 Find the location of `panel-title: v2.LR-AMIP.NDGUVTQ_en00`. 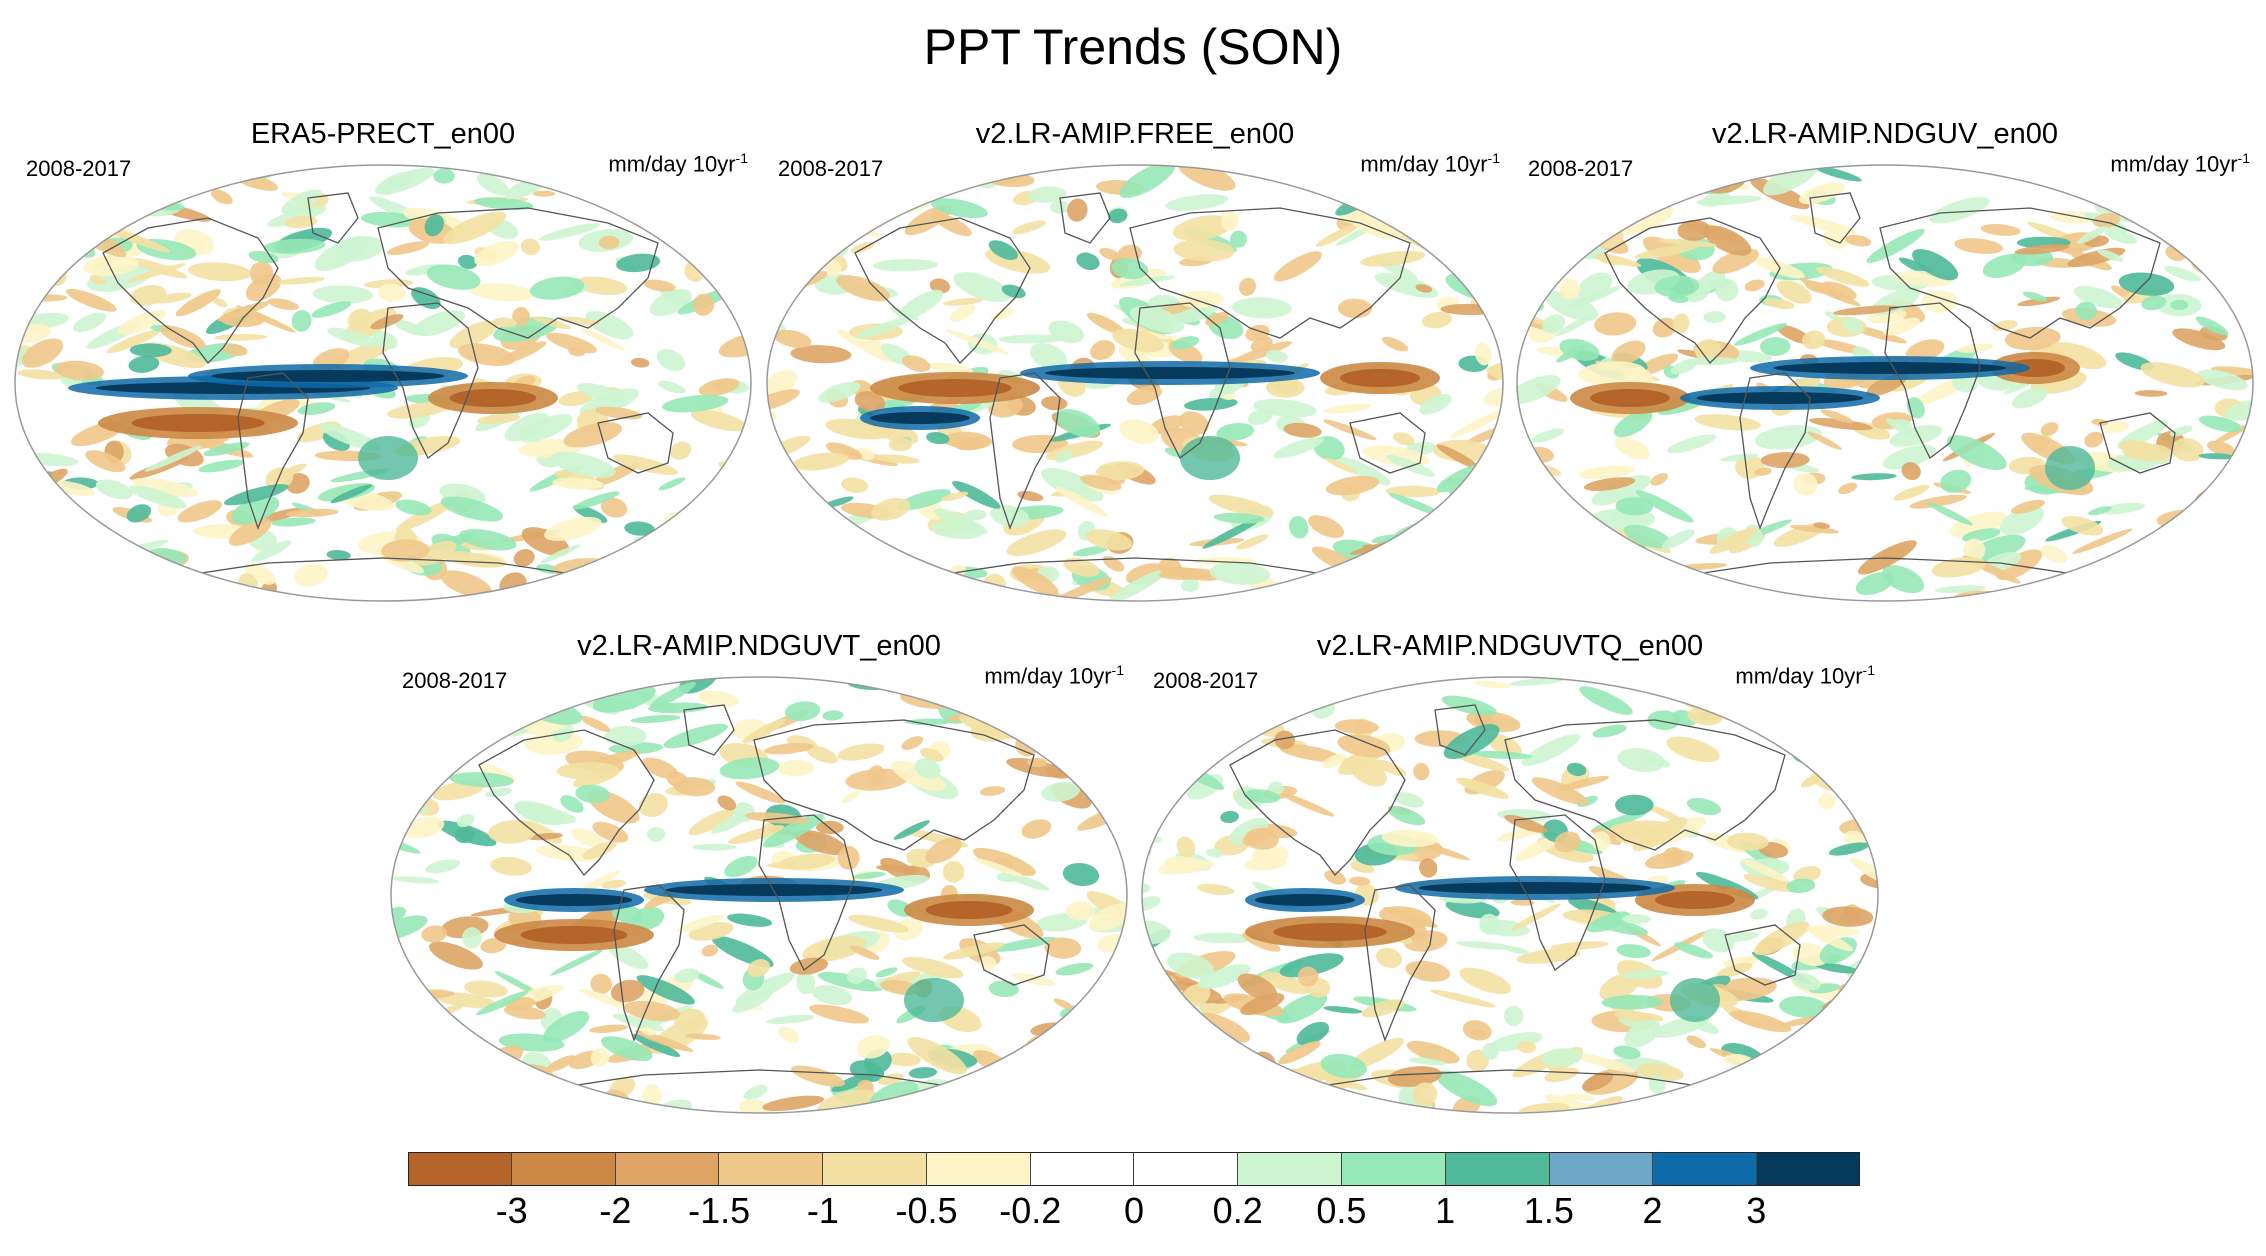

panel-title: v2.LR-AMIP.NDGUVTQ_en00 is located at coordinates (1510, 646).